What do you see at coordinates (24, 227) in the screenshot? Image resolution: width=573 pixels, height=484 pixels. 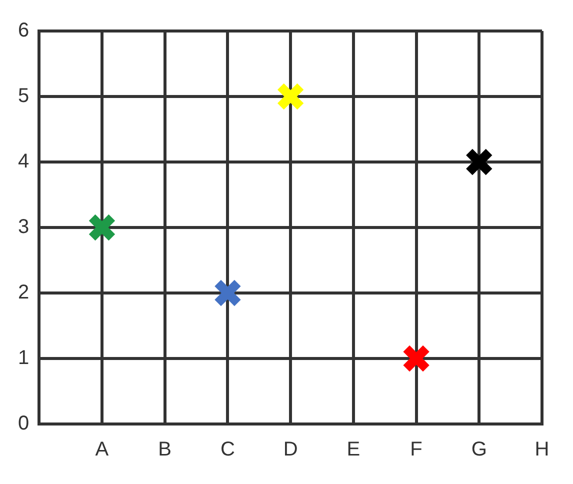 I see `y-tick-label: 3` at bounding box center [24, 227].